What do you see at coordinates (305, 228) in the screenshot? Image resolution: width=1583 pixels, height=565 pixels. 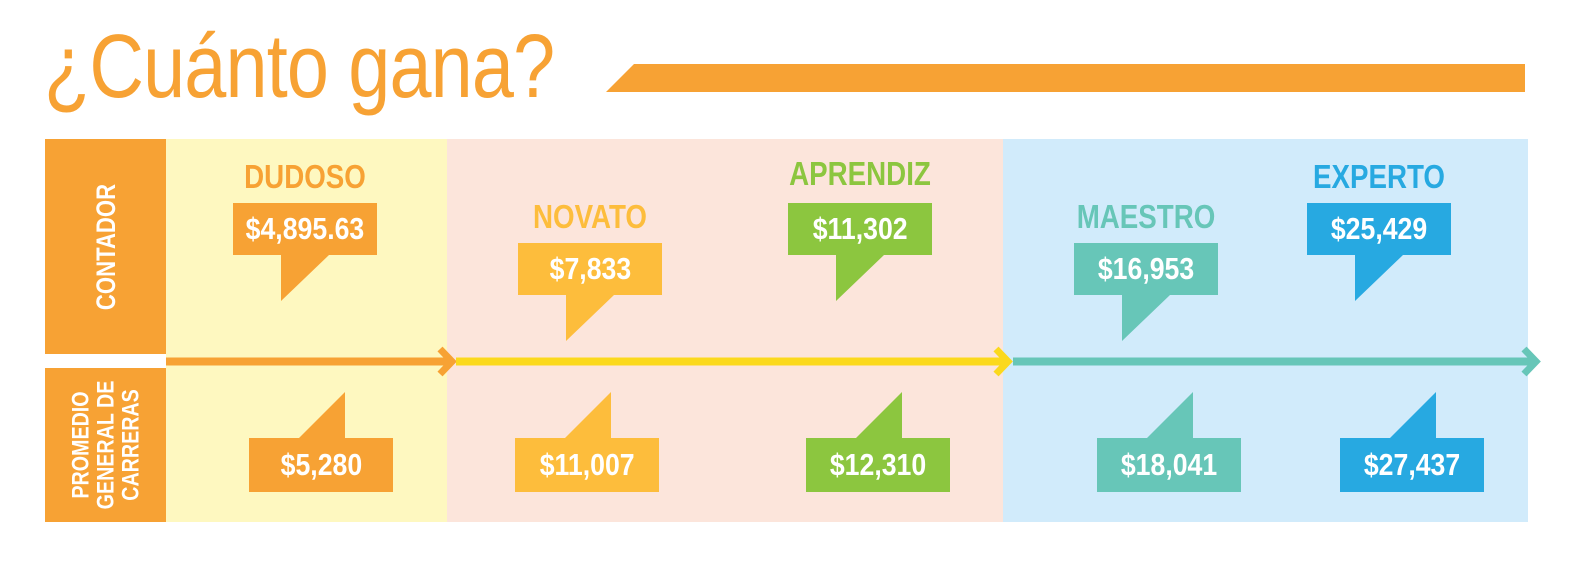 I see `contador-value-text: $4,895.63` at bounding box center [305, 228].